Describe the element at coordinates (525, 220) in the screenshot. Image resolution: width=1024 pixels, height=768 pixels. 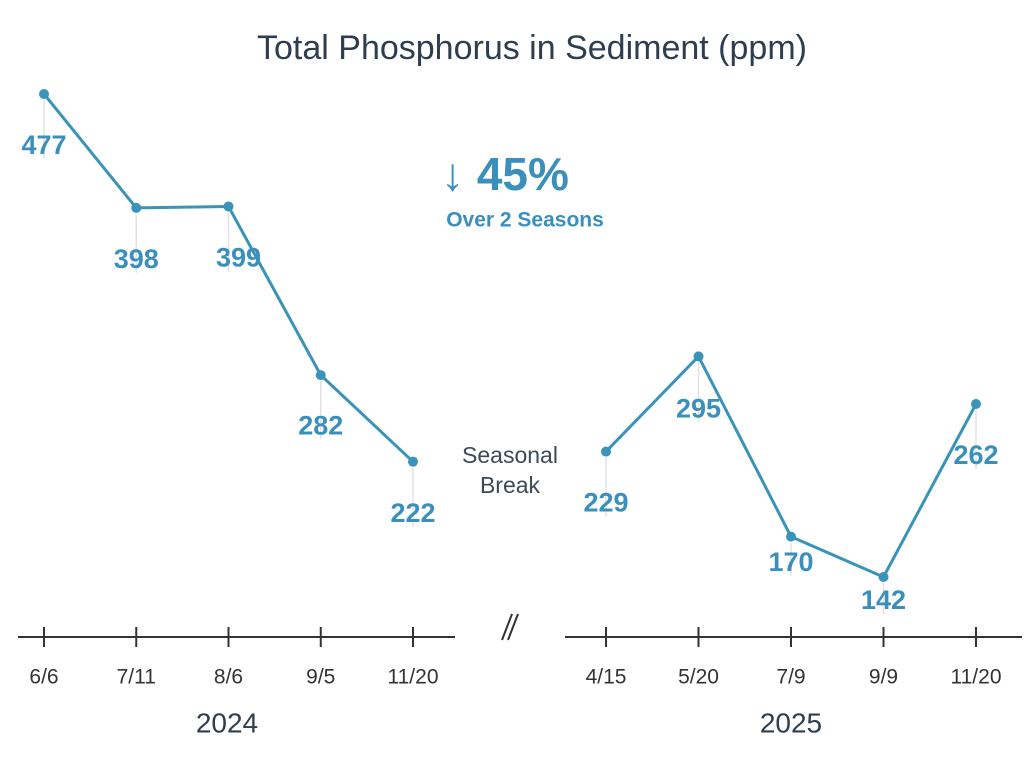
I see `subheadline: Over 2 Seasons` at that location.